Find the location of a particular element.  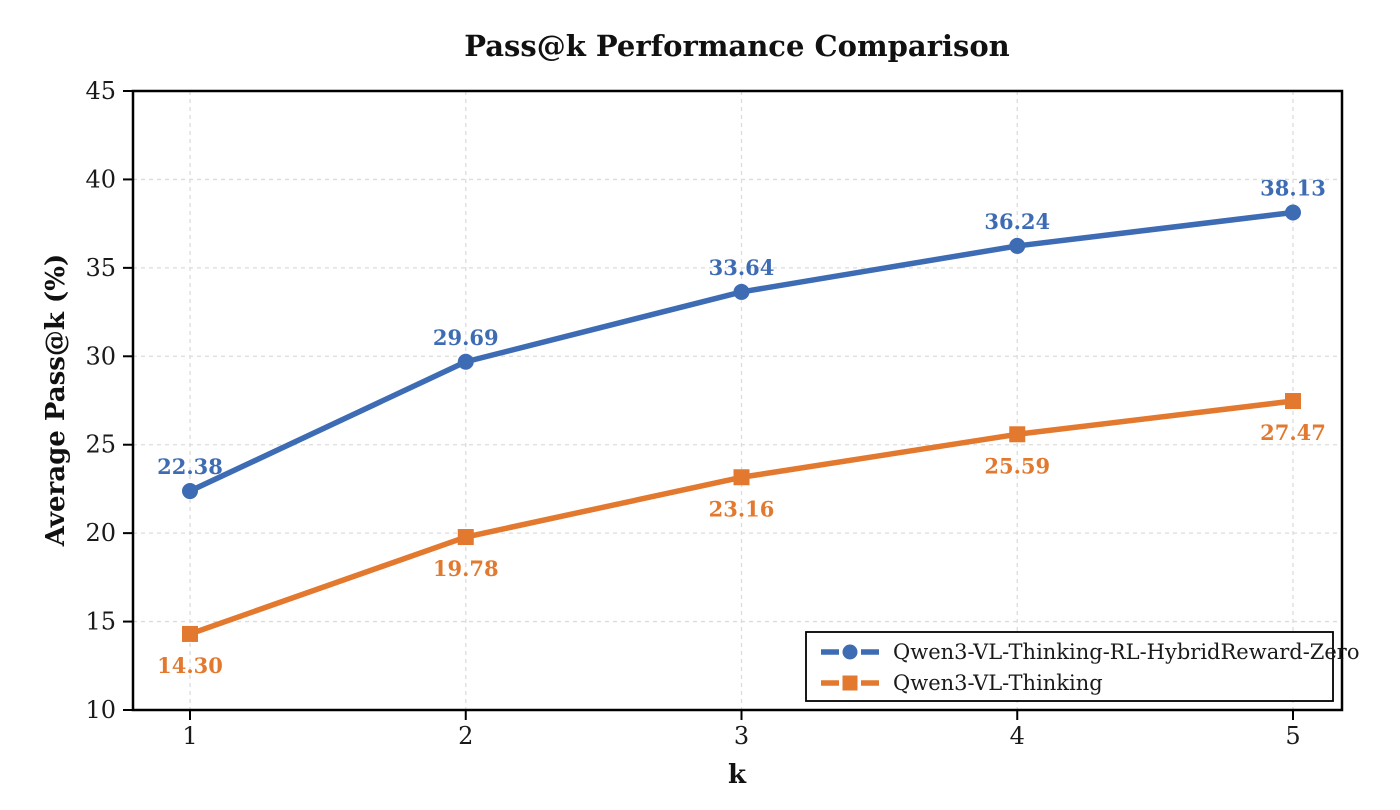

value-label: 19.78 is located at coordinates (466, 568).